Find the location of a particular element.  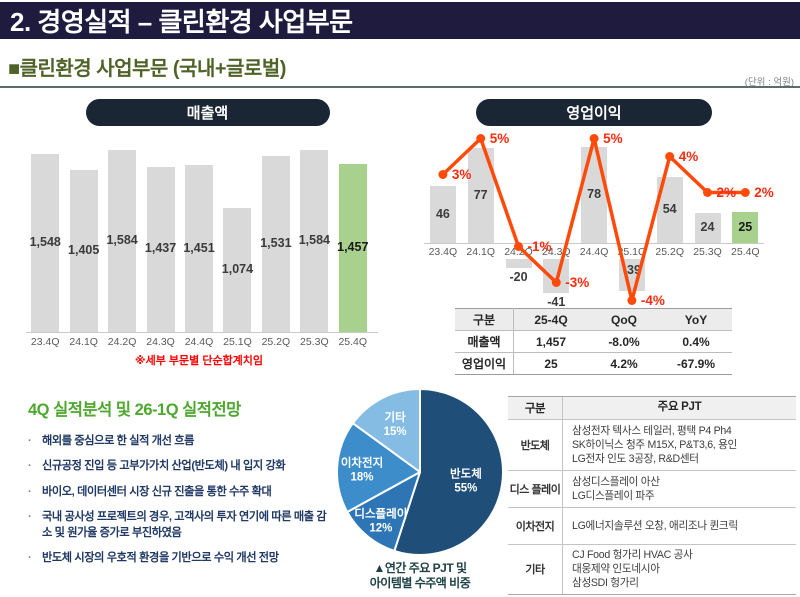

table-cell: -67.9% is located at coordinates (696, 363).